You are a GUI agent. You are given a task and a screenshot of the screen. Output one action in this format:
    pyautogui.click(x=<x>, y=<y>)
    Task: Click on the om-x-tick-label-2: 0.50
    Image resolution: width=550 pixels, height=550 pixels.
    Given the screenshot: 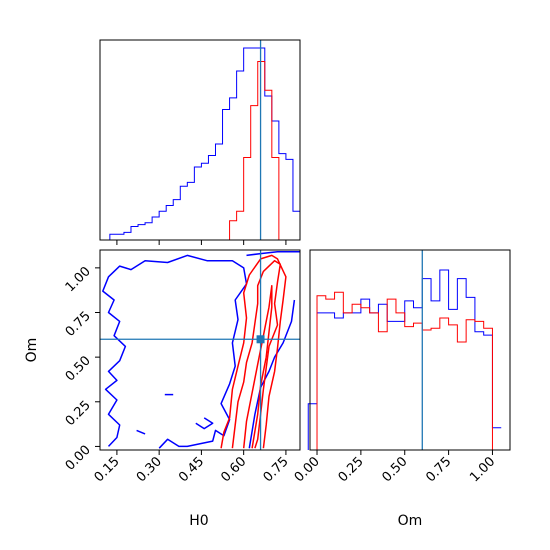 What is the action you would take?
    pyautogui.click(x=394, y=469)
    